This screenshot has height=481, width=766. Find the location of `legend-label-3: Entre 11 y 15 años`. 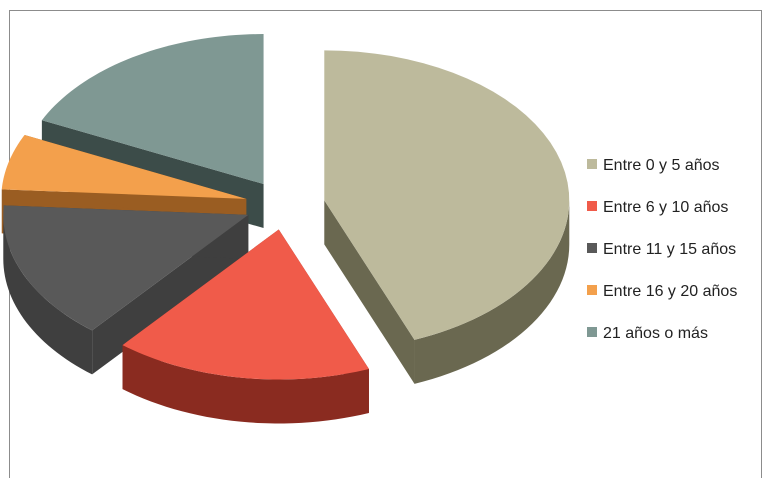

legend-label-3: Entre 11 y 15 años is located at coordinates (669, 249).